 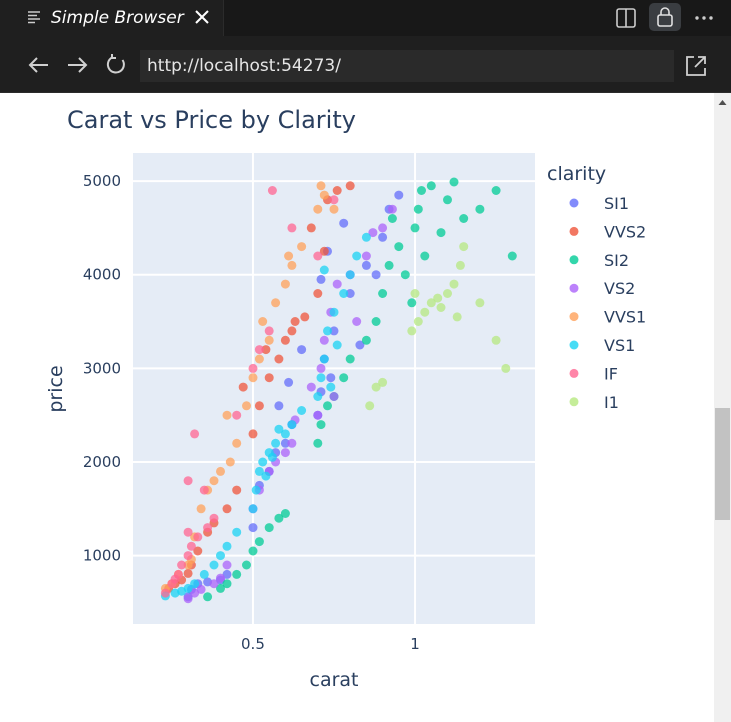 I want to click on arrow-left-icon, so click(x=39, y=65).